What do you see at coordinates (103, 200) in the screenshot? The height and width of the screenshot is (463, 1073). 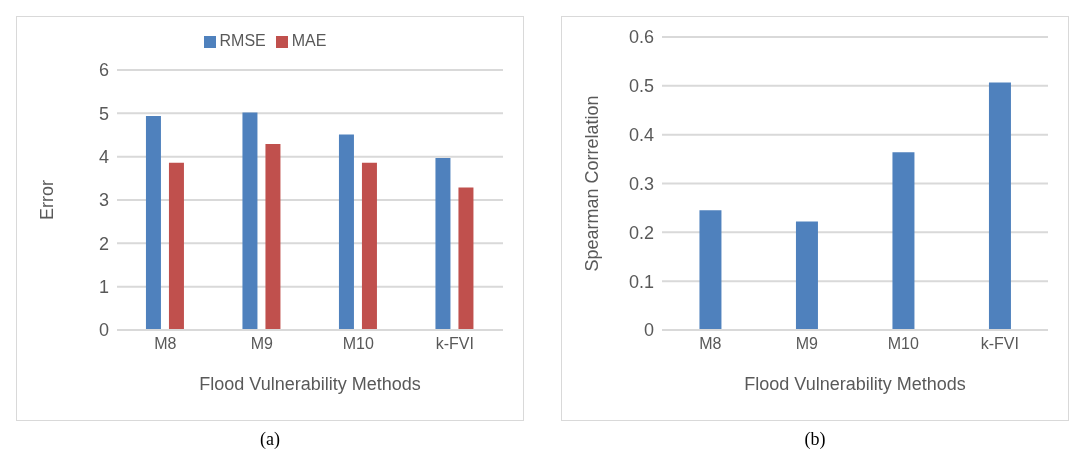 I see `y-tick-label: 3` at bounding box center [103, 200].